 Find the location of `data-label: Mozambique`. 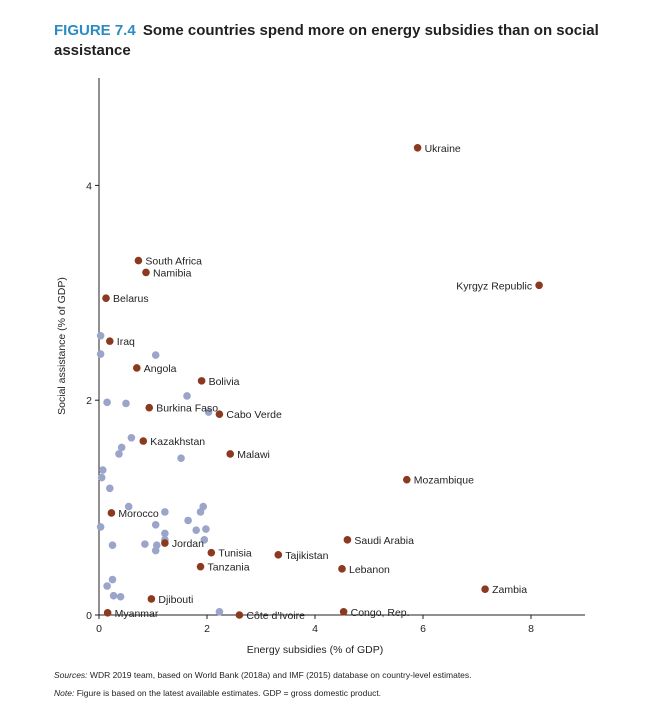

data-label: Mozambique is located at coordinates (444, 481).